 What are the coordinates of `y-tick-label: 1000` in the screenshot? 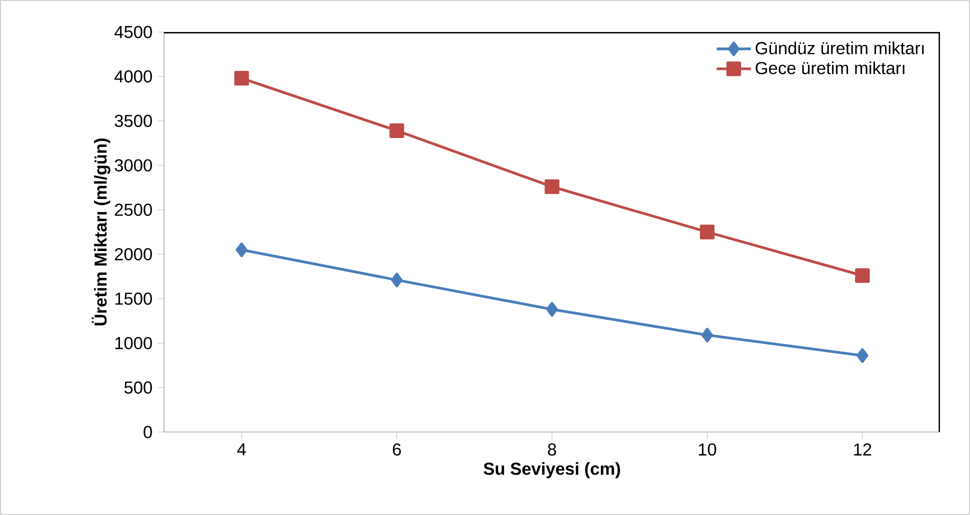 It's located at (133, 343).